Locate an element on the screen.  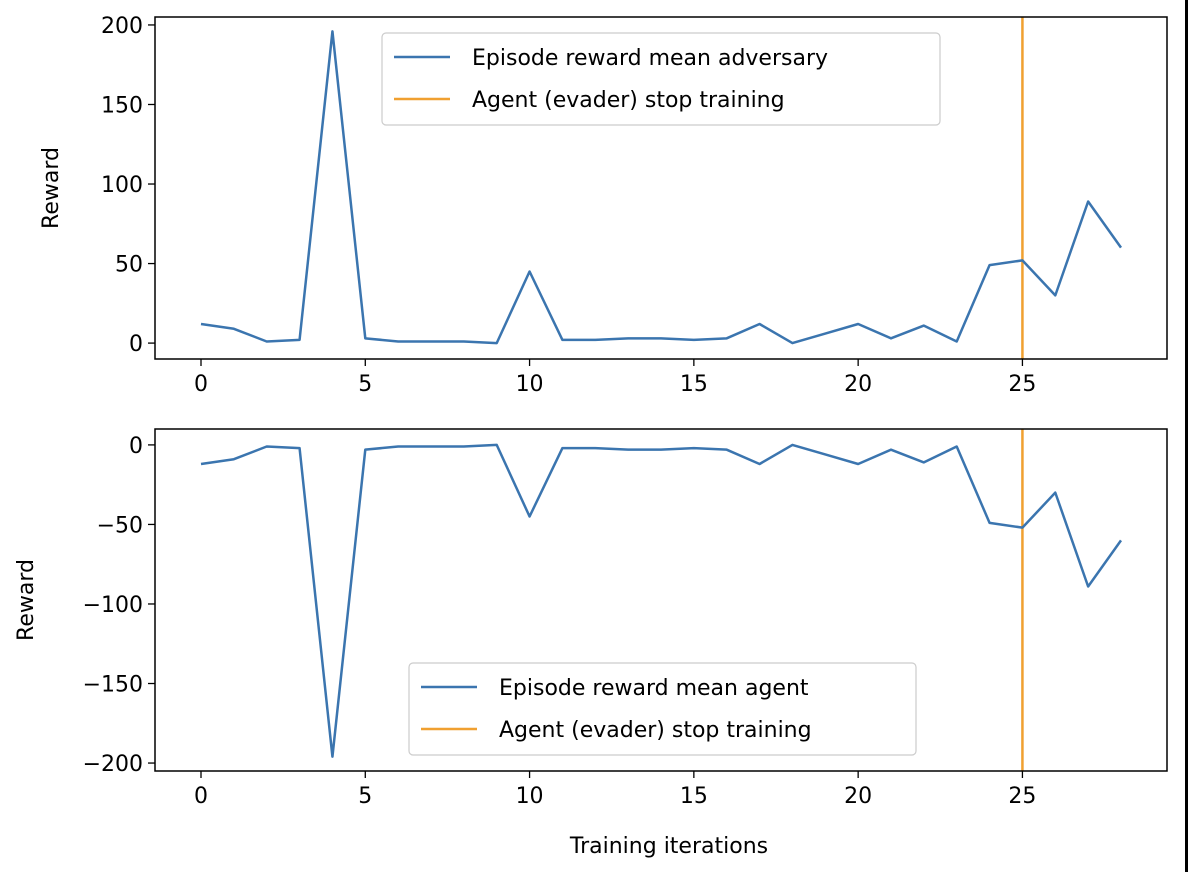
y-tick-label: 50 is located at coordinates (129, 265).